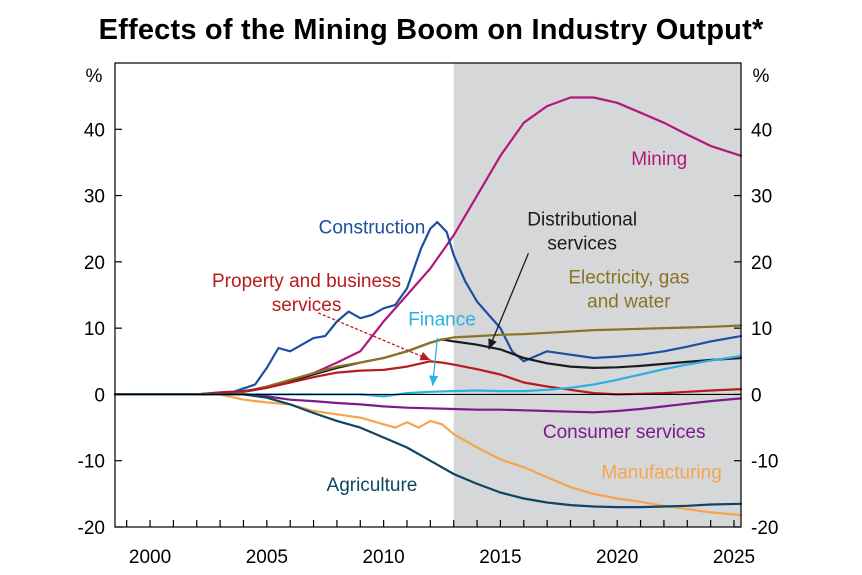  I want to click on x-tick-label: 2020, so click(617, 557).